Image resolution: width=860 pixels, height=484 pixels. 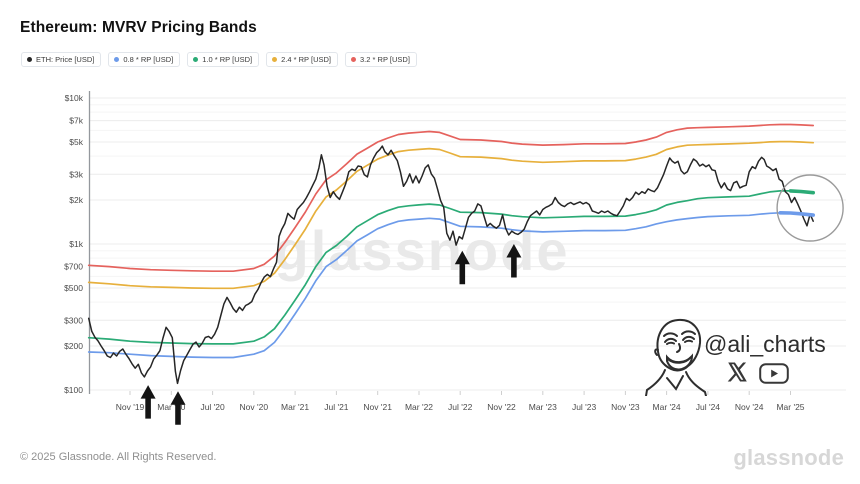 I want to click on legend-item-1.0-rp-usd-: 1.0 * RP [USD], so click(x=223, y=59).